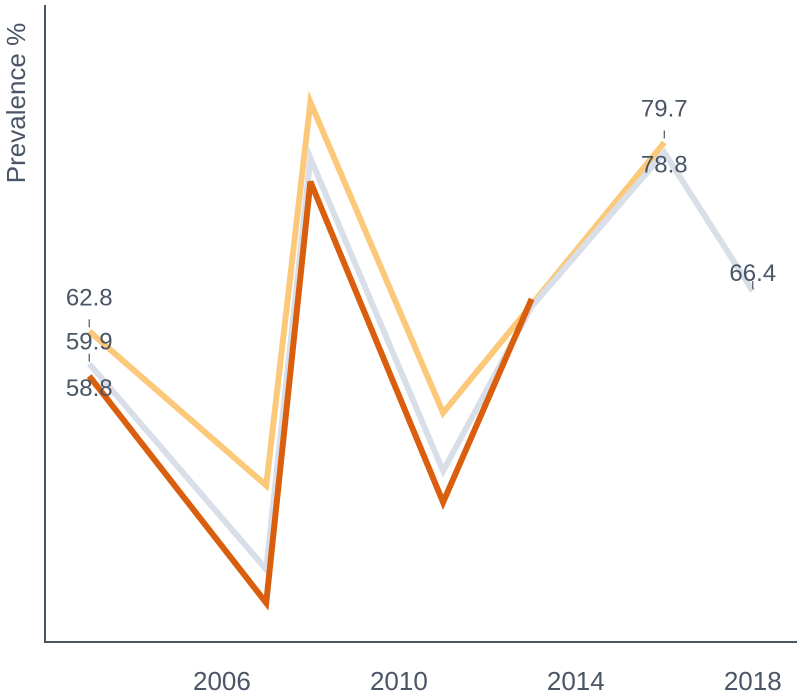 Image resolution: width=800 pixels, height=700 pixels. What do you see at coordinates (399, 681) in the screenshot?
I see `x-tick-label: 2010` at bounding box center [399, 681].